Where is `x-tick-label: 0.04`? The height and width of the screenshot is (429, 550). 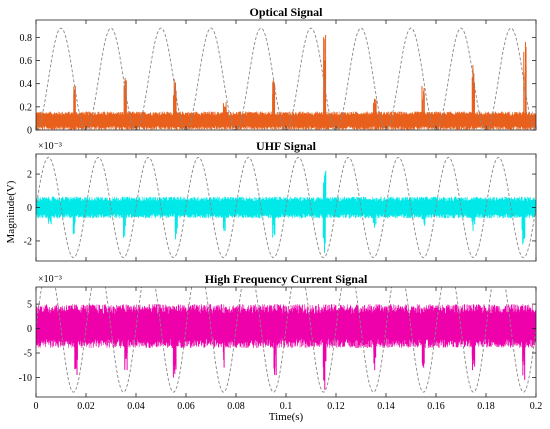 x-tick-label: 0.04 is located at coordinates (136, 406).